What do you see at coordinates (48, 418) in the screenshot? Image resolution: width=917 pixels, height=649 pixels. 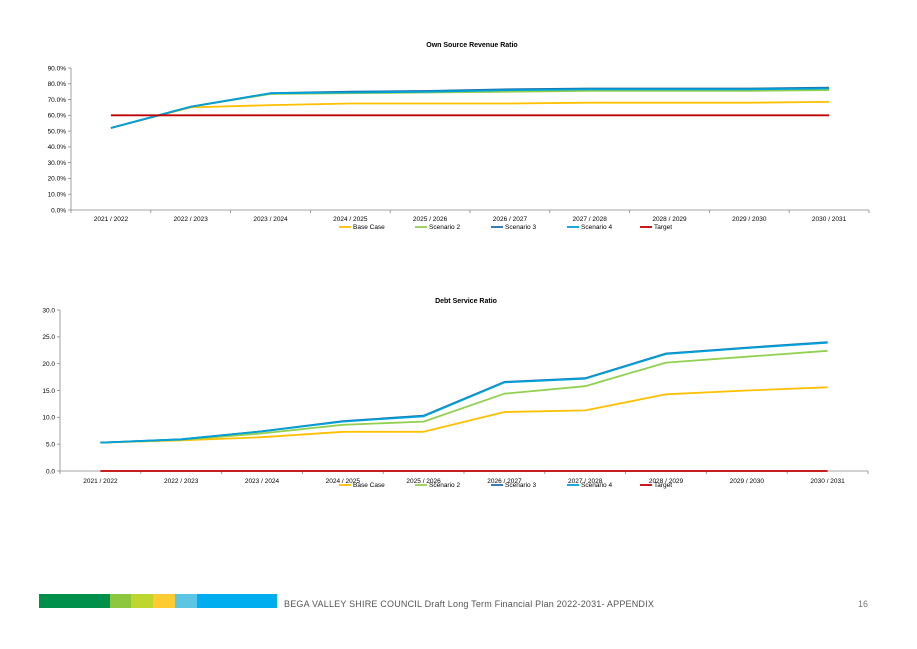 I see `y-tick-label: 10.0` at bounding box center [48, 418].